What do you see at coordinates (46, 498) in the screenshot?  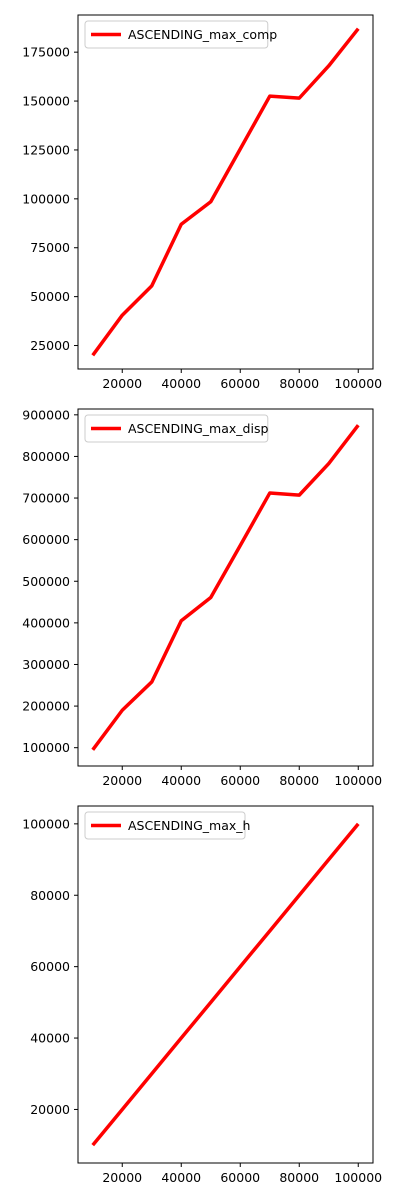 I see `y-tick-label: 700000` at bounding box center [46, 498].